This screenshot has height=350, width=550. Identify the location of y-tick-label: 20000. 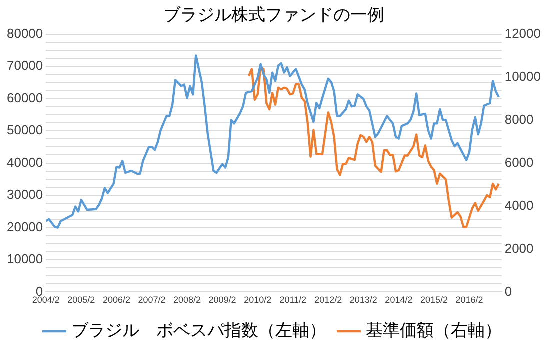
(25, 226).